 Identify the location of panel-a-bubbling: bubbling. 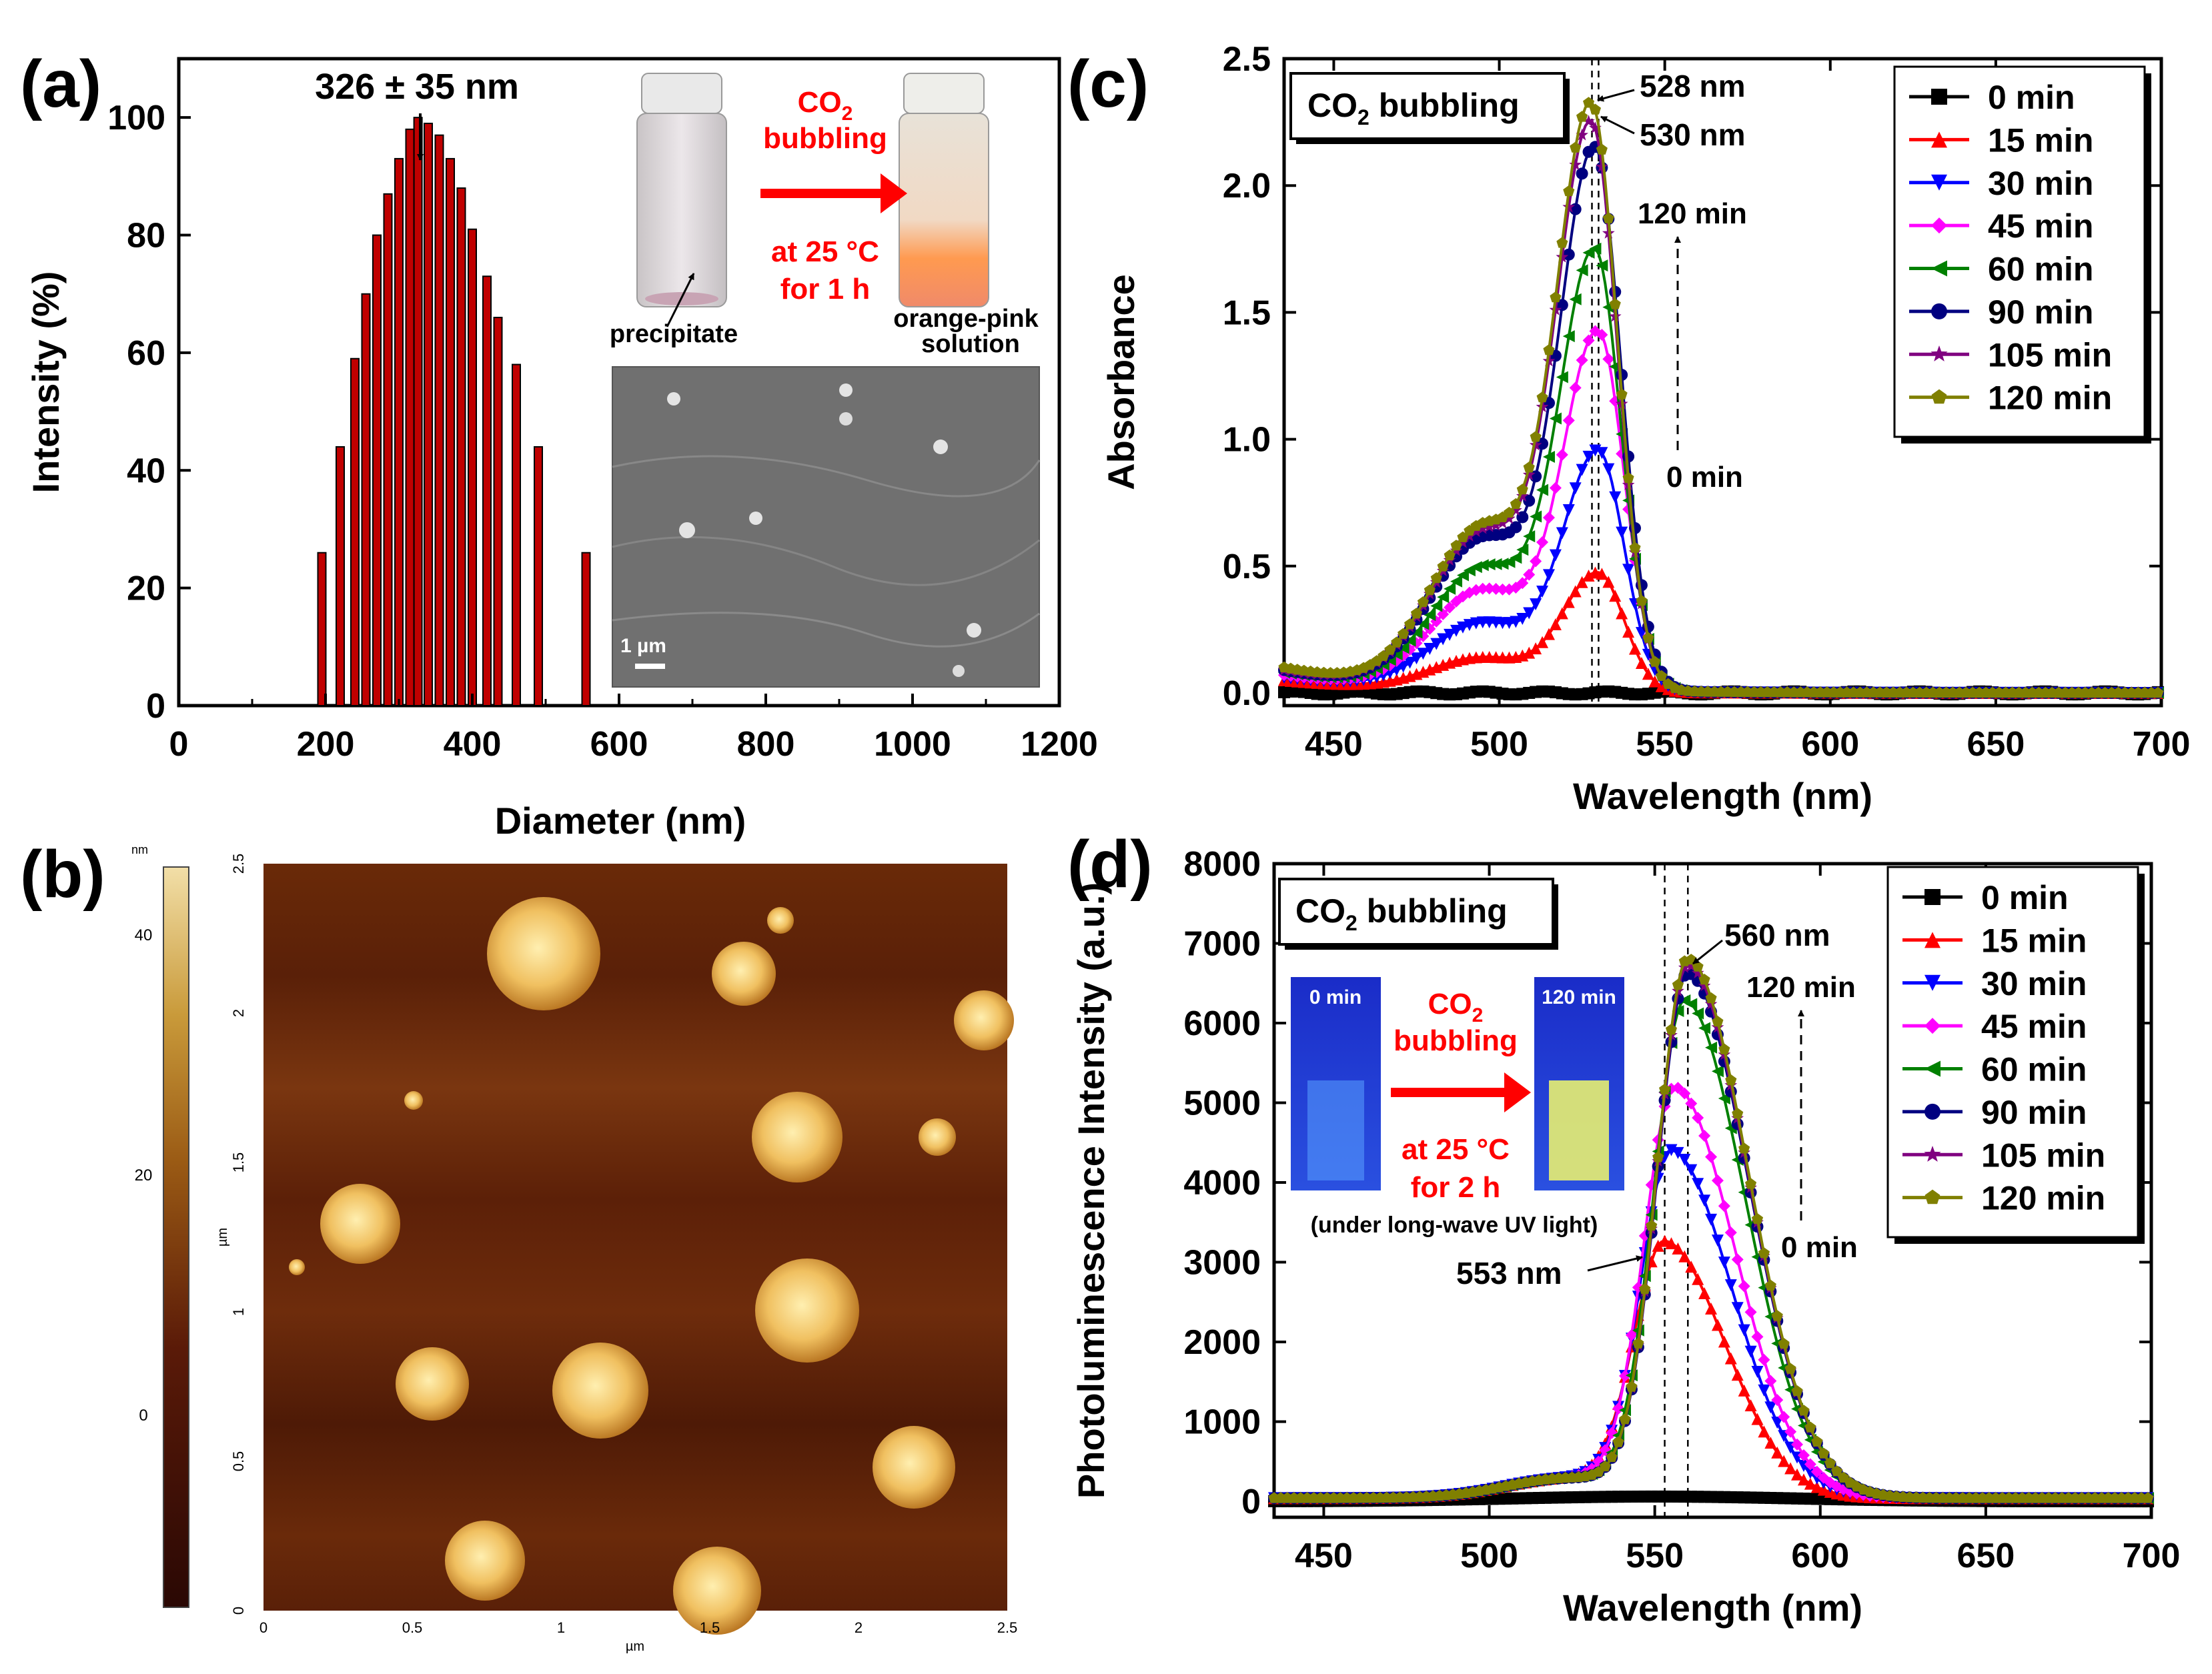
(825, 138).